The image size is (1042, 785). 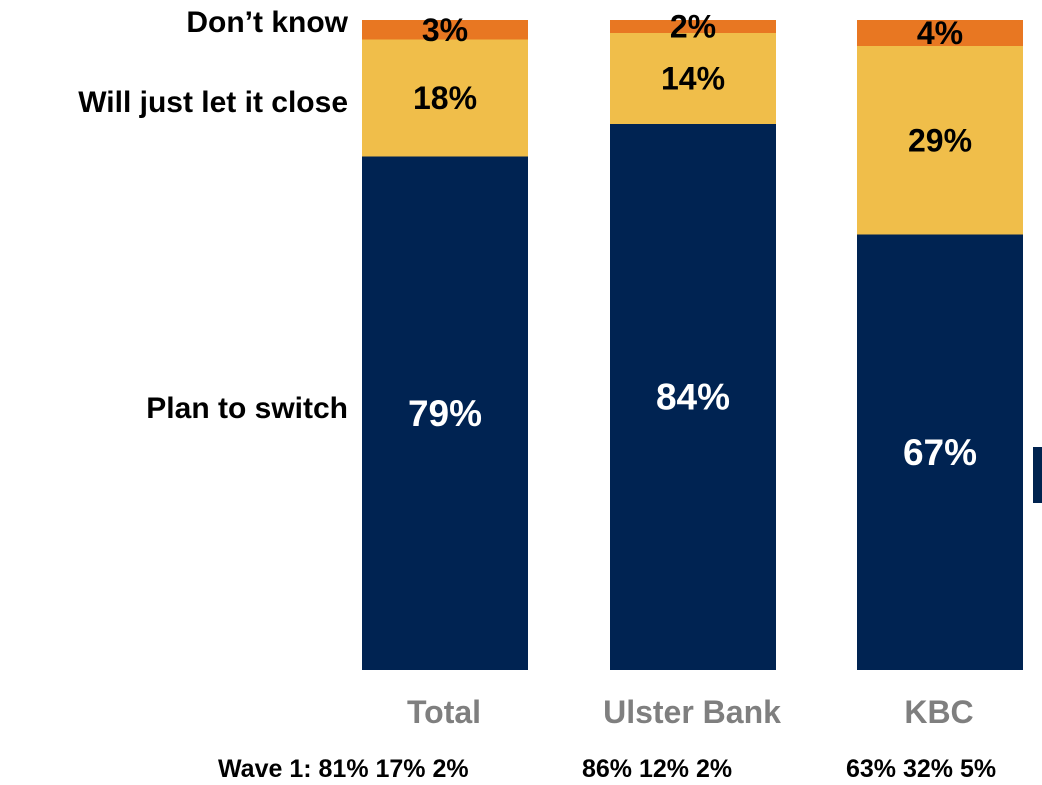 What do you see at coordinates (247, 408) in the screenshot?
I see `legend-label-plan-switch: Plan to switch` at bounding box center [247, 408].